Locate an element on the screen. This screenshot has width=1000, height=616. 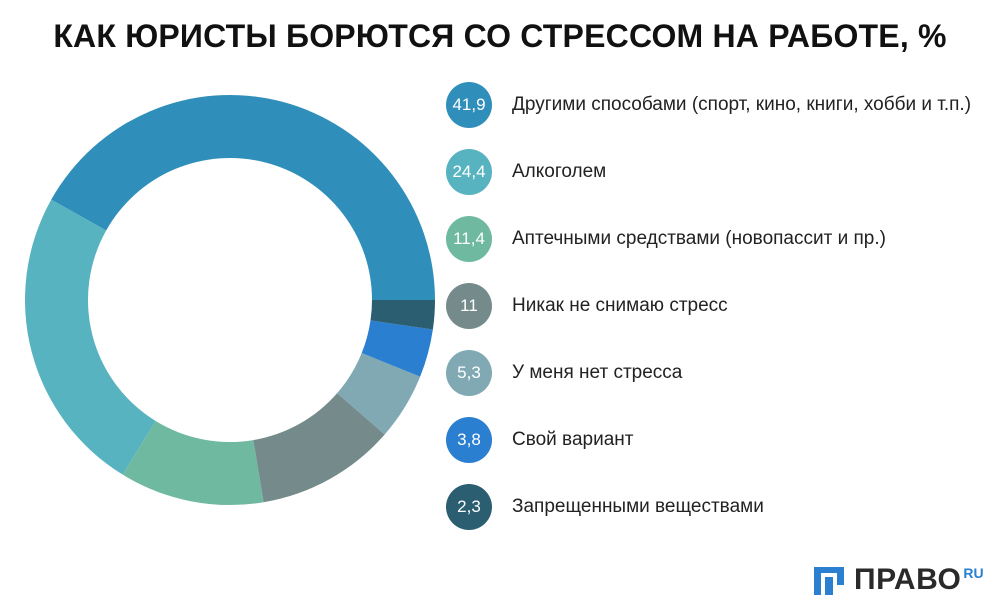
legend-item: 11 Никак не снимаю стресс is located at coordinates (716, 306).